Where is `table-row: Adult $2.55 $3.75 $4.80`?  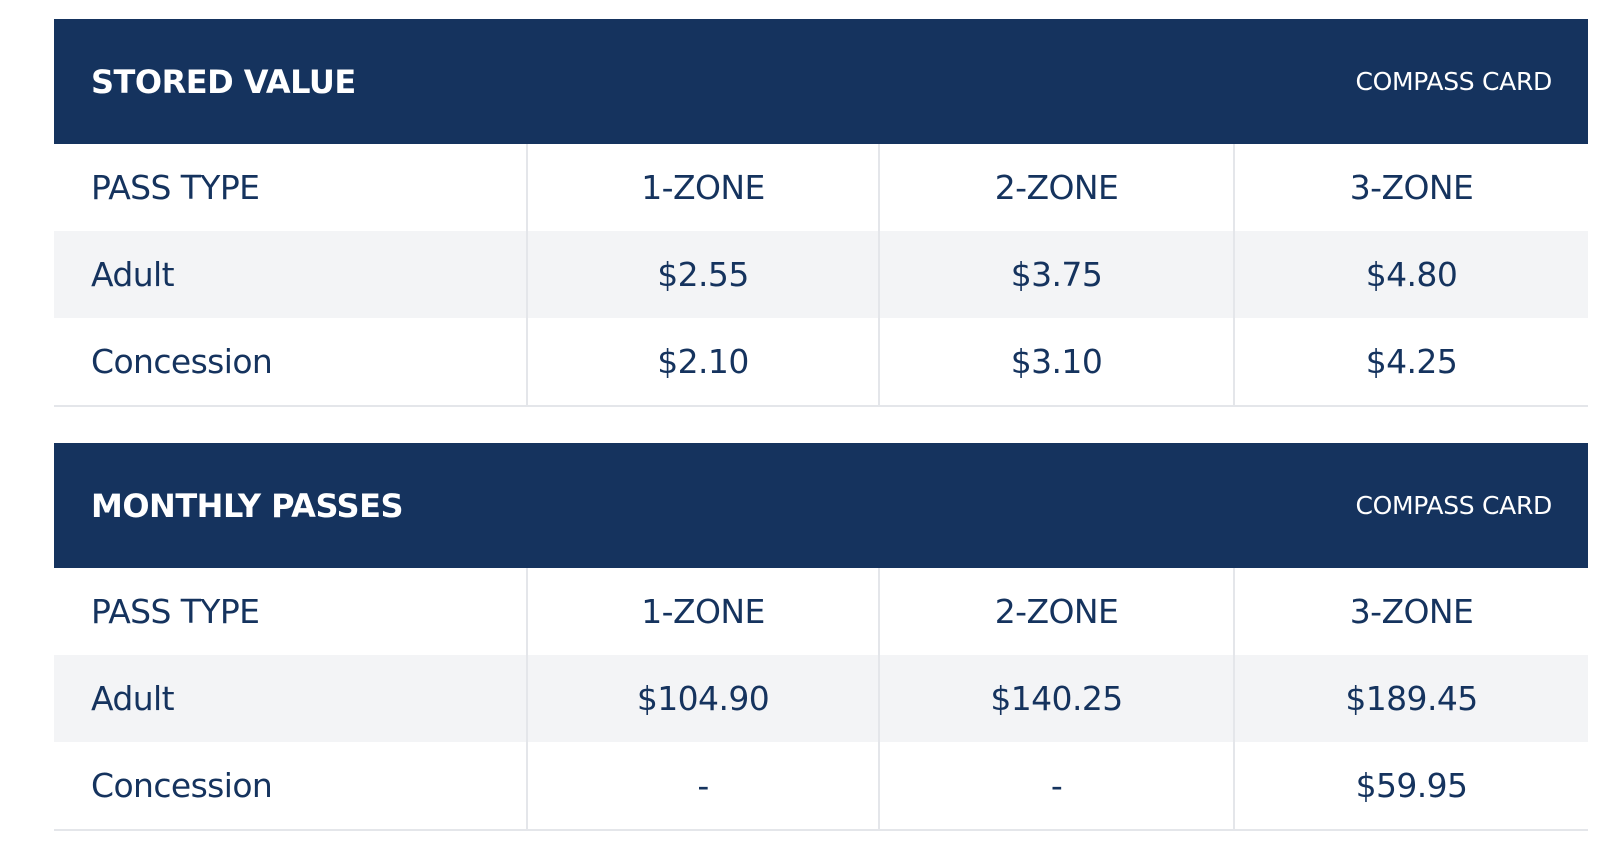
table-row: Adult $2.55 $3.75 $4.80 is located at coordinates (821, 274).